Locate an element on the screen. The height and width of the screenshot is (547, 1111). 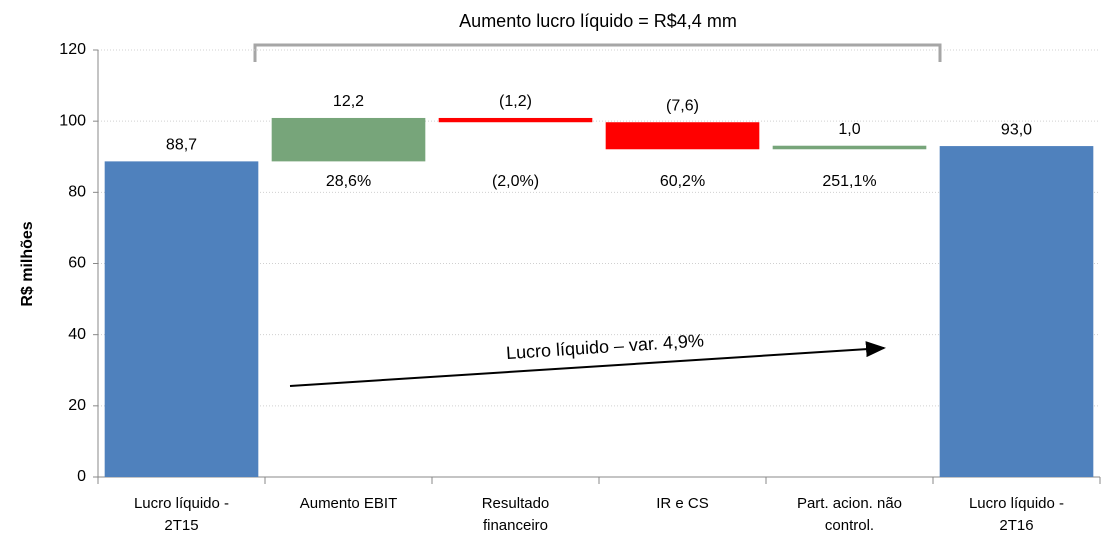
value-label: 12,2 is located at coordinates (348, 101).